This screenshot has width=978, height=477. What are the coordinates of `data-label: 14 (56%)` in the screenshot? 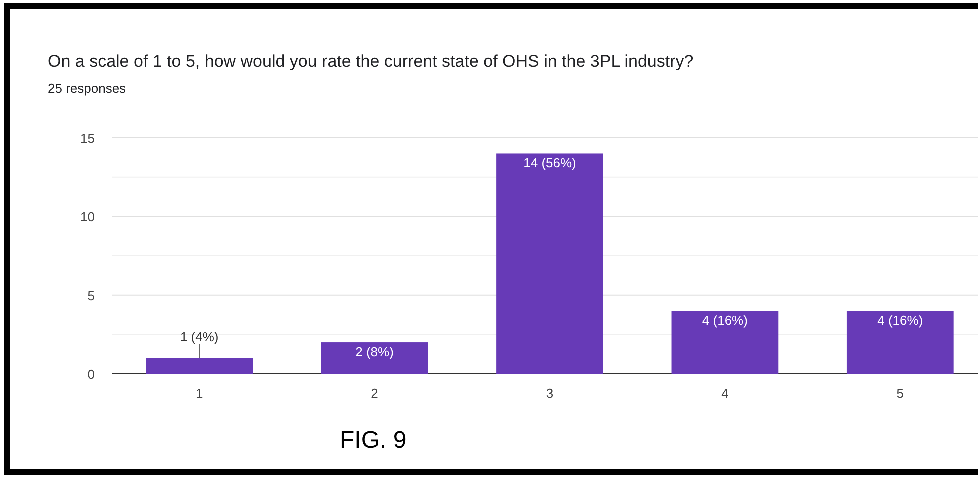 It's located at (550, 163).